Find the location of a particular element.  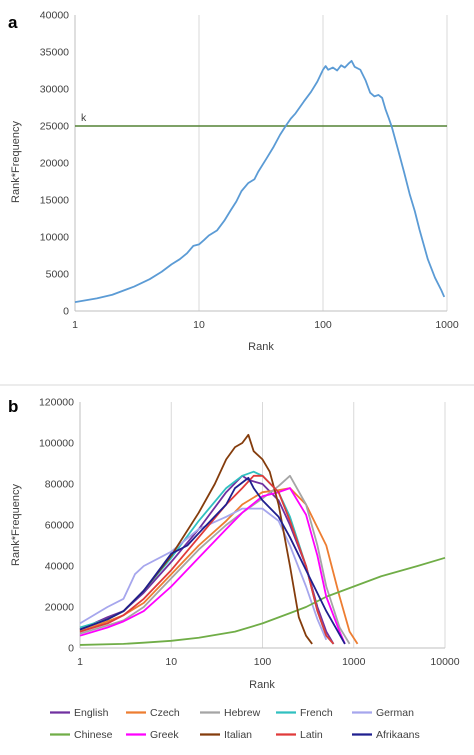

legend-item-afrikaans: Afrikaans is located at coordinates (386, 735).